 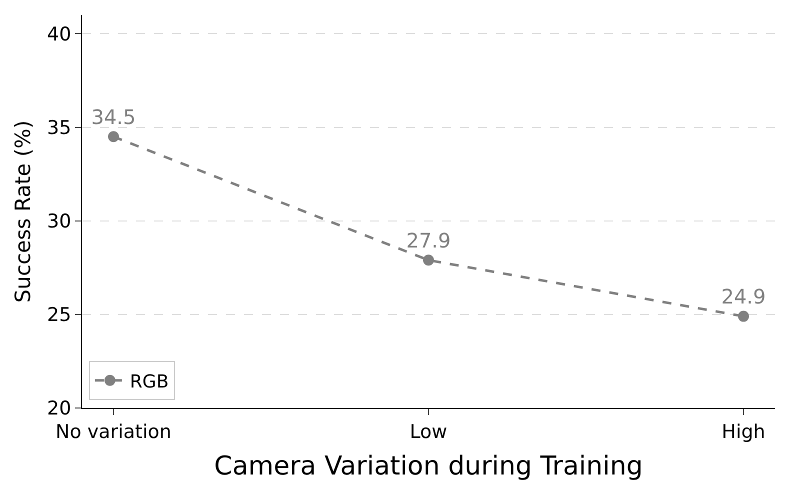 What do you see at coordinates (59, 221) in the screenshot?
I see `y-tick-label: 30` at bounding box center [59, 221].